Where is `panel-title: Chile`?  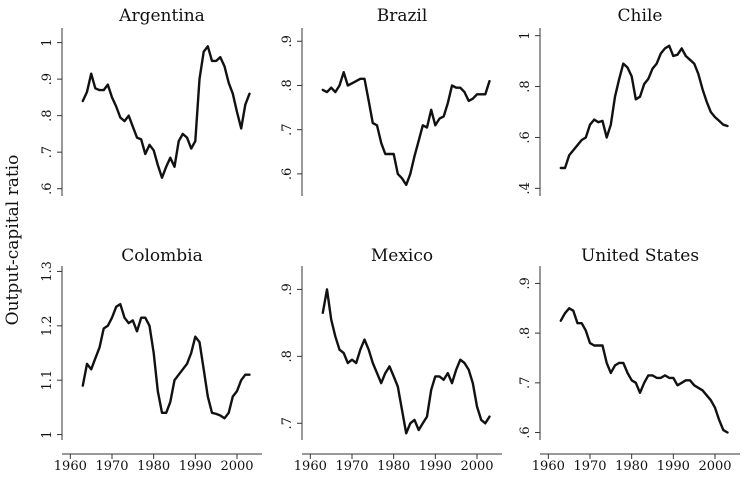 panel-title: Chile is located at coordinates (640, 16).